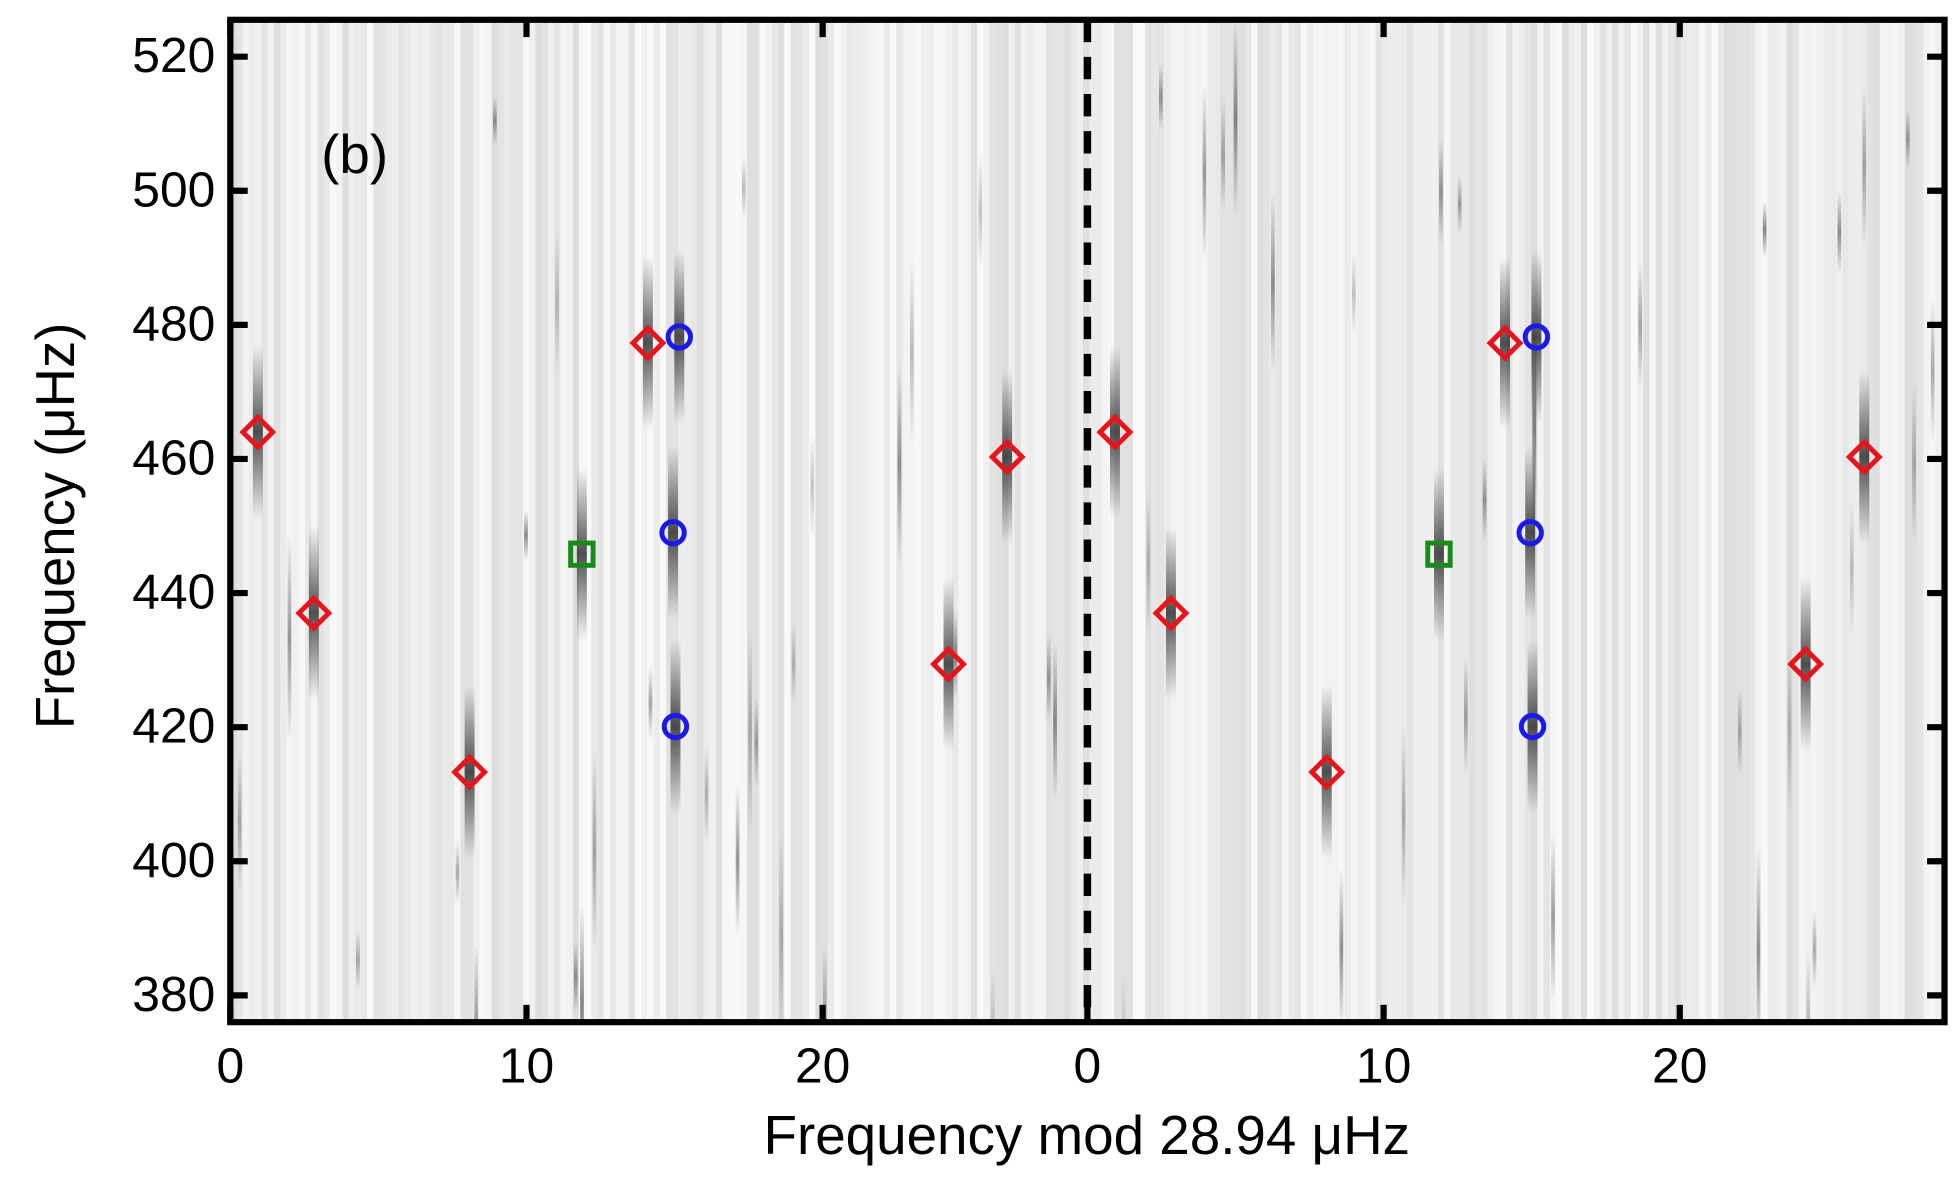 This screenshot has width=1952, height=1188. I want to click on panel-annotation: (b), so click(354, 154).